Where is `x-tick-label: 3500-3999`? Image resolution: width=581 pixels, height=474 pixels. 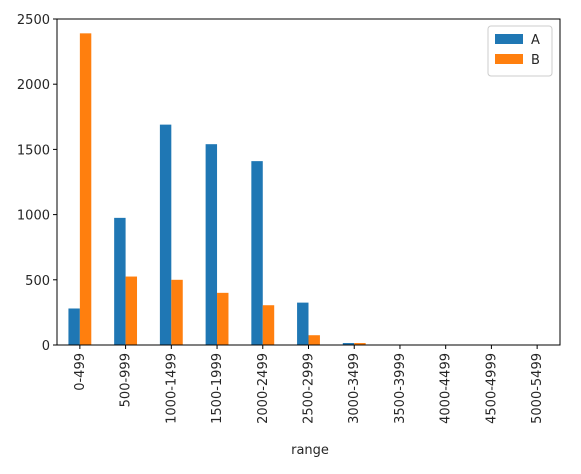
x-tick-label: 3500-3999 is located at coordinates (400, 388).